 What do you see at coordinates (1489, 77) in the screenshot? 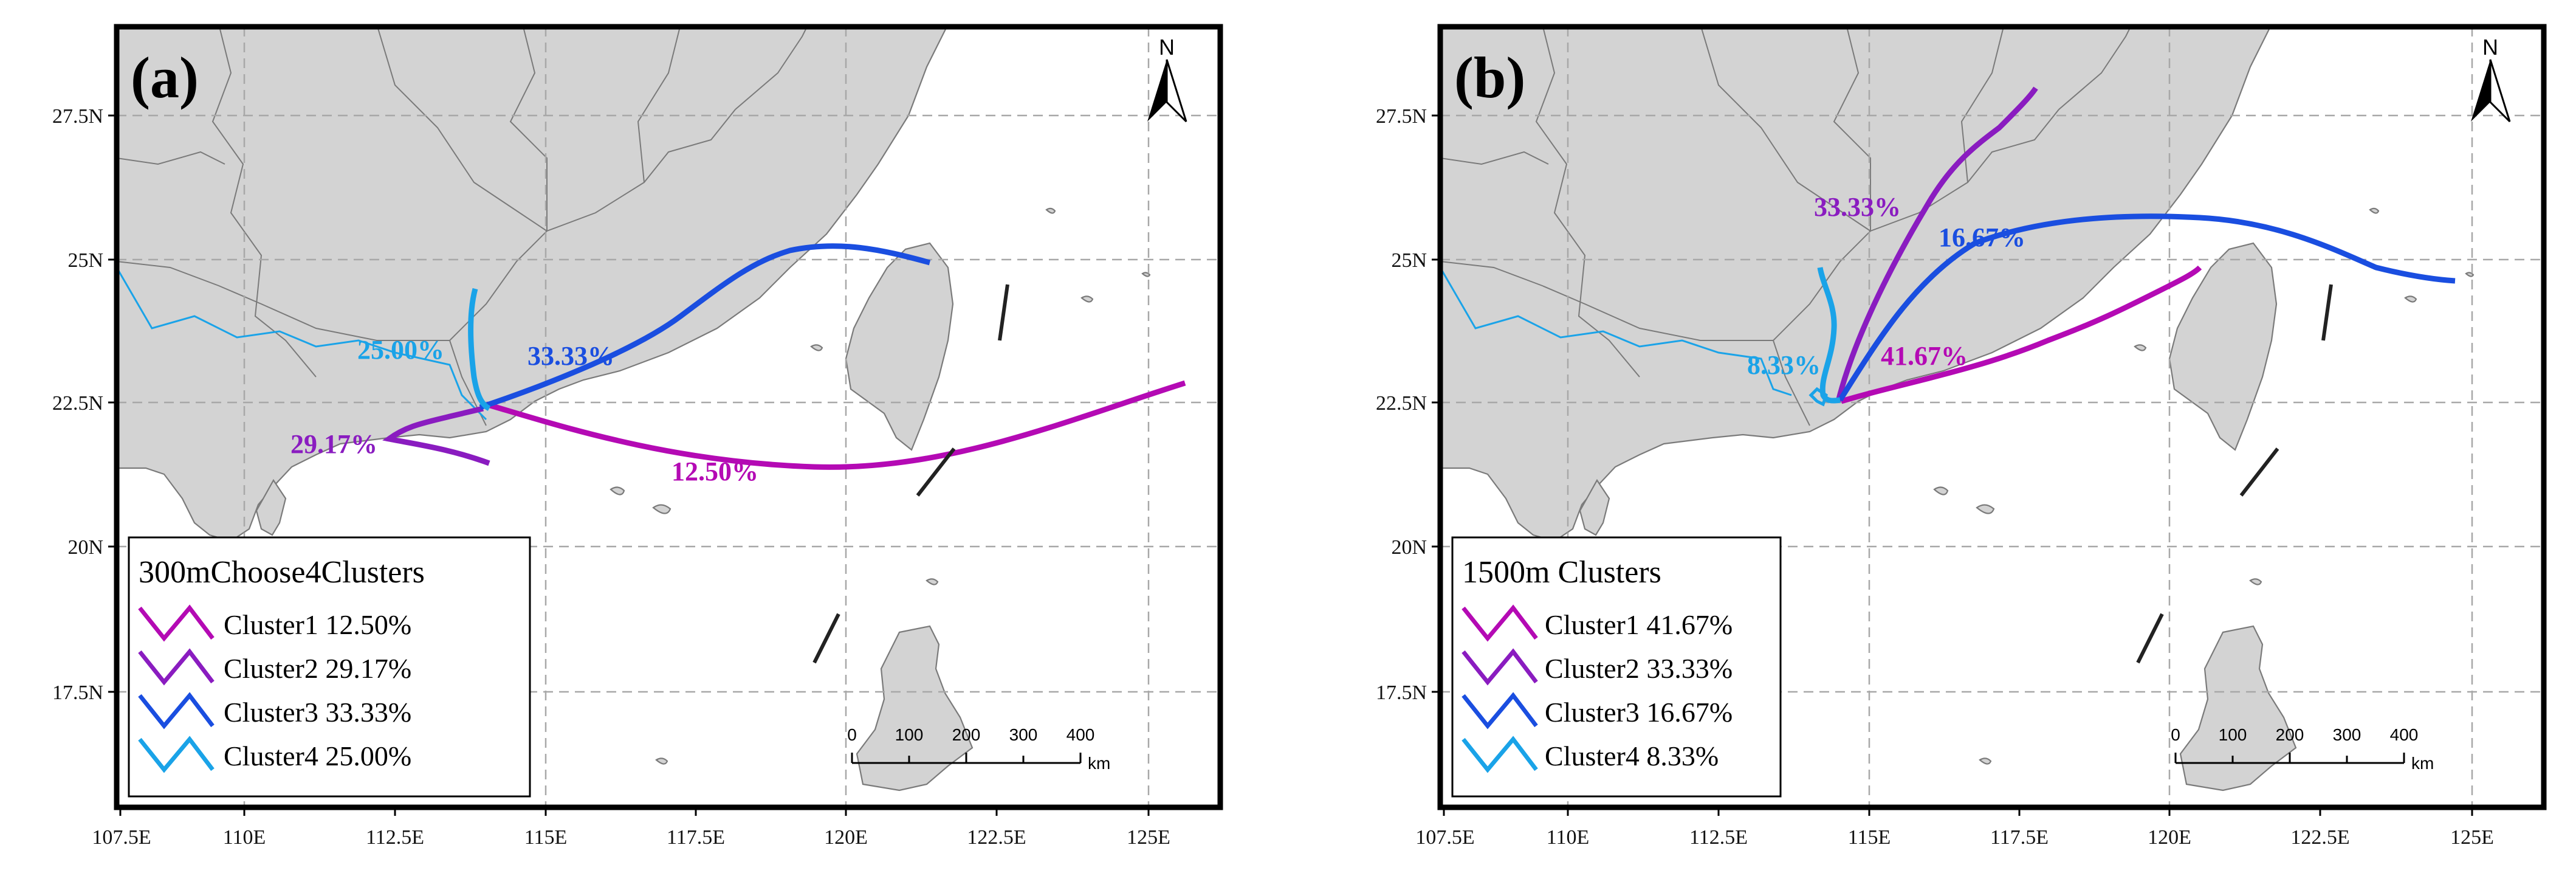
I see `panel-label: (b)` at bounding box center [1489, 77].